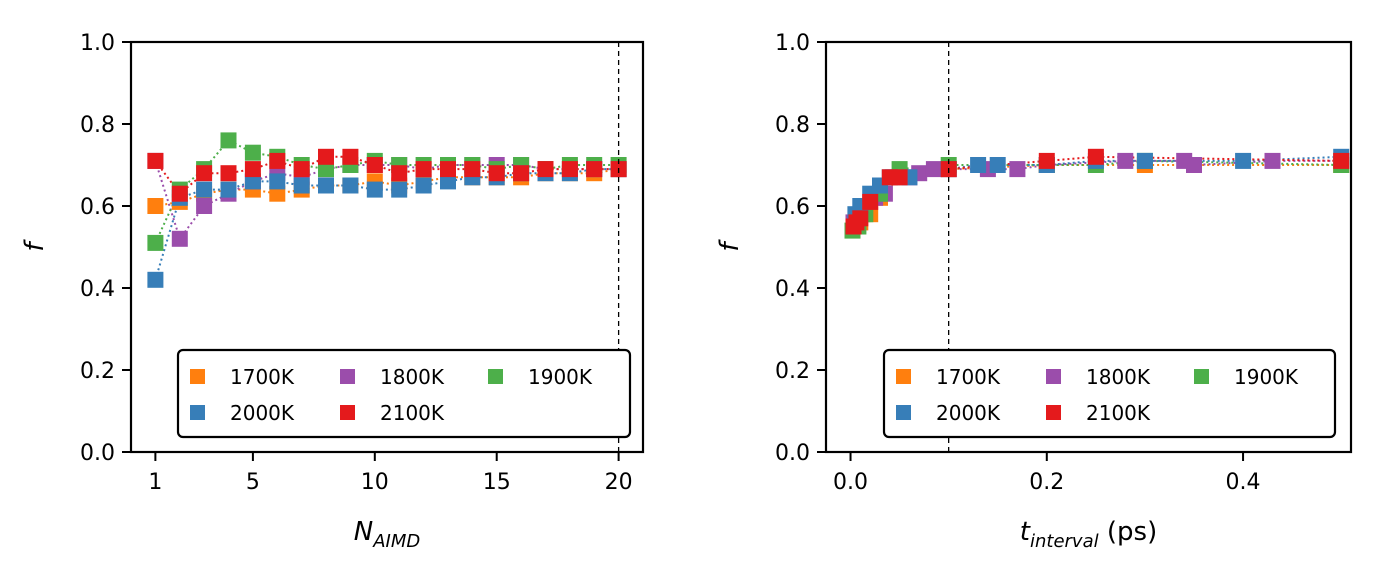 This screenshot has height=579, width=1382. What do you see at coordinates (35, 245) in the screenshot?
I see `y-axis-label: f` at bounding box center [35, 245].